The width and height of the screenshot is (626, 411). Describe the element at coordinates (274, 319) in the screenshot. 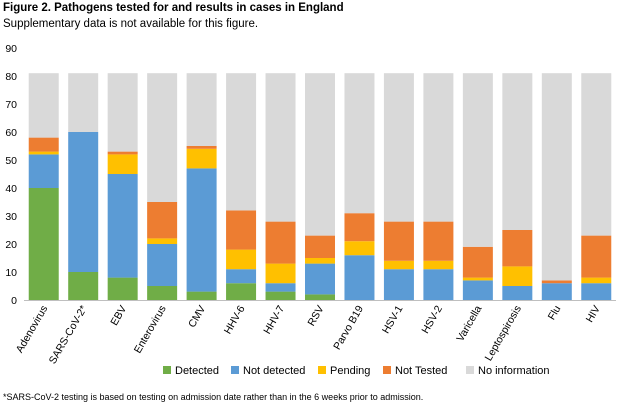

I see `x-tick-label: HHV-7` at that location.